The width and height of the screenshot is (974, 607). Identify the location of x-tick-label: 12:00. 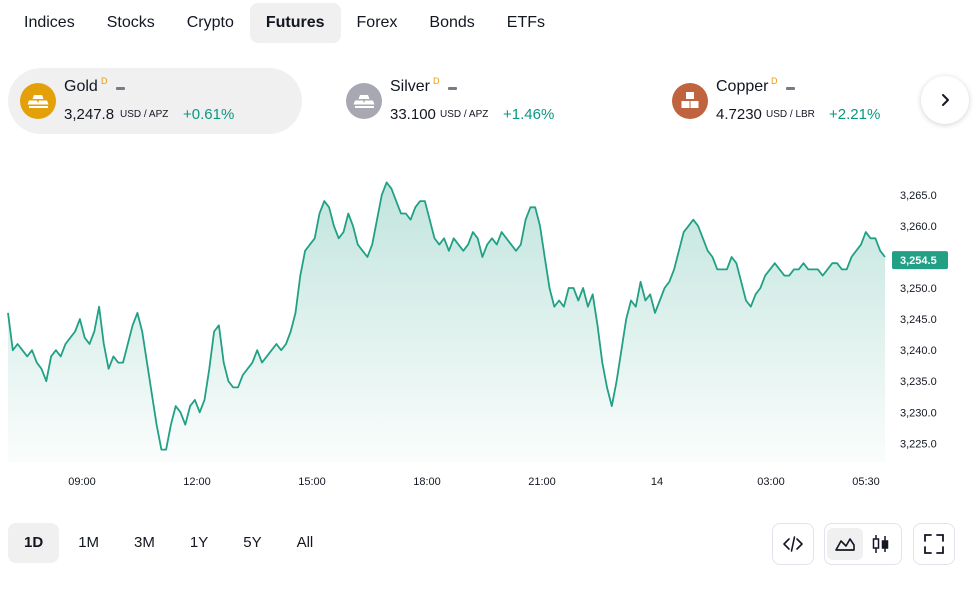
(197, 482).